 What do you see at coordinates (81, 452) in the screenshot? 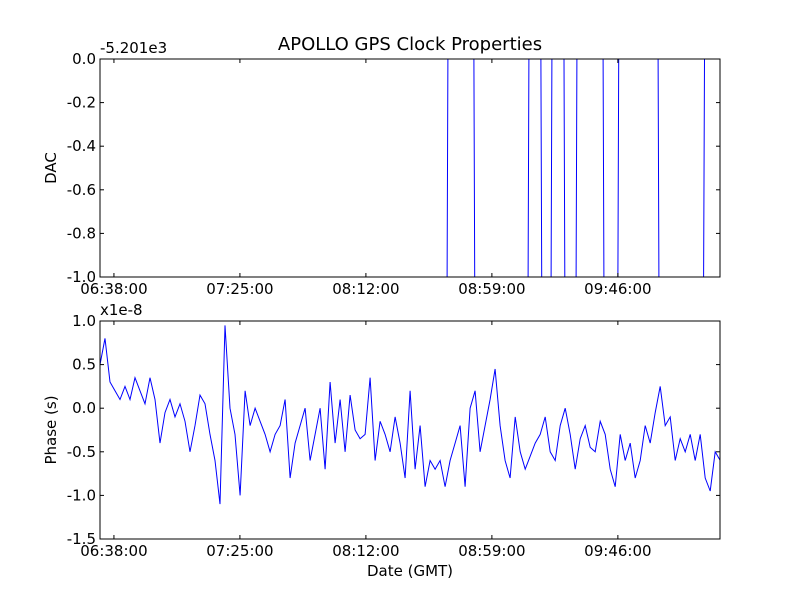
I see `ytick-label: -0.5` at bounding box center [81, 452].